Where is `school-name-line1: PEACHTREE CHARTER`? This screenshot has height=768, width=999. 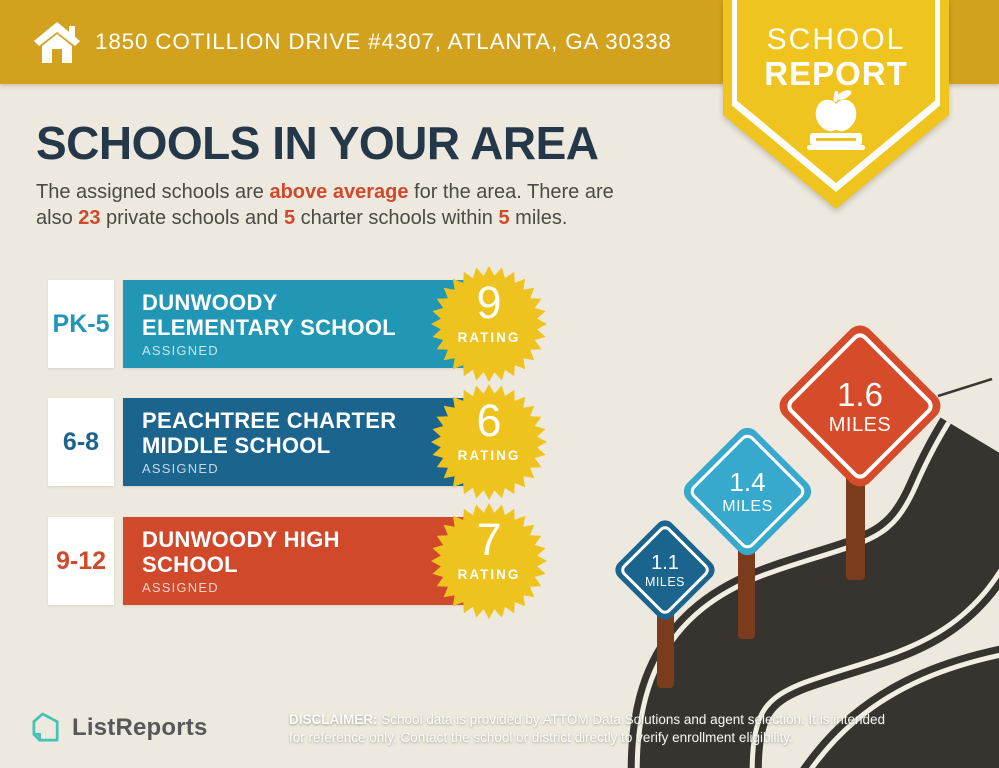 school-name-line1: PEACHTREE CHARTER is located at coordinates (269, 420).